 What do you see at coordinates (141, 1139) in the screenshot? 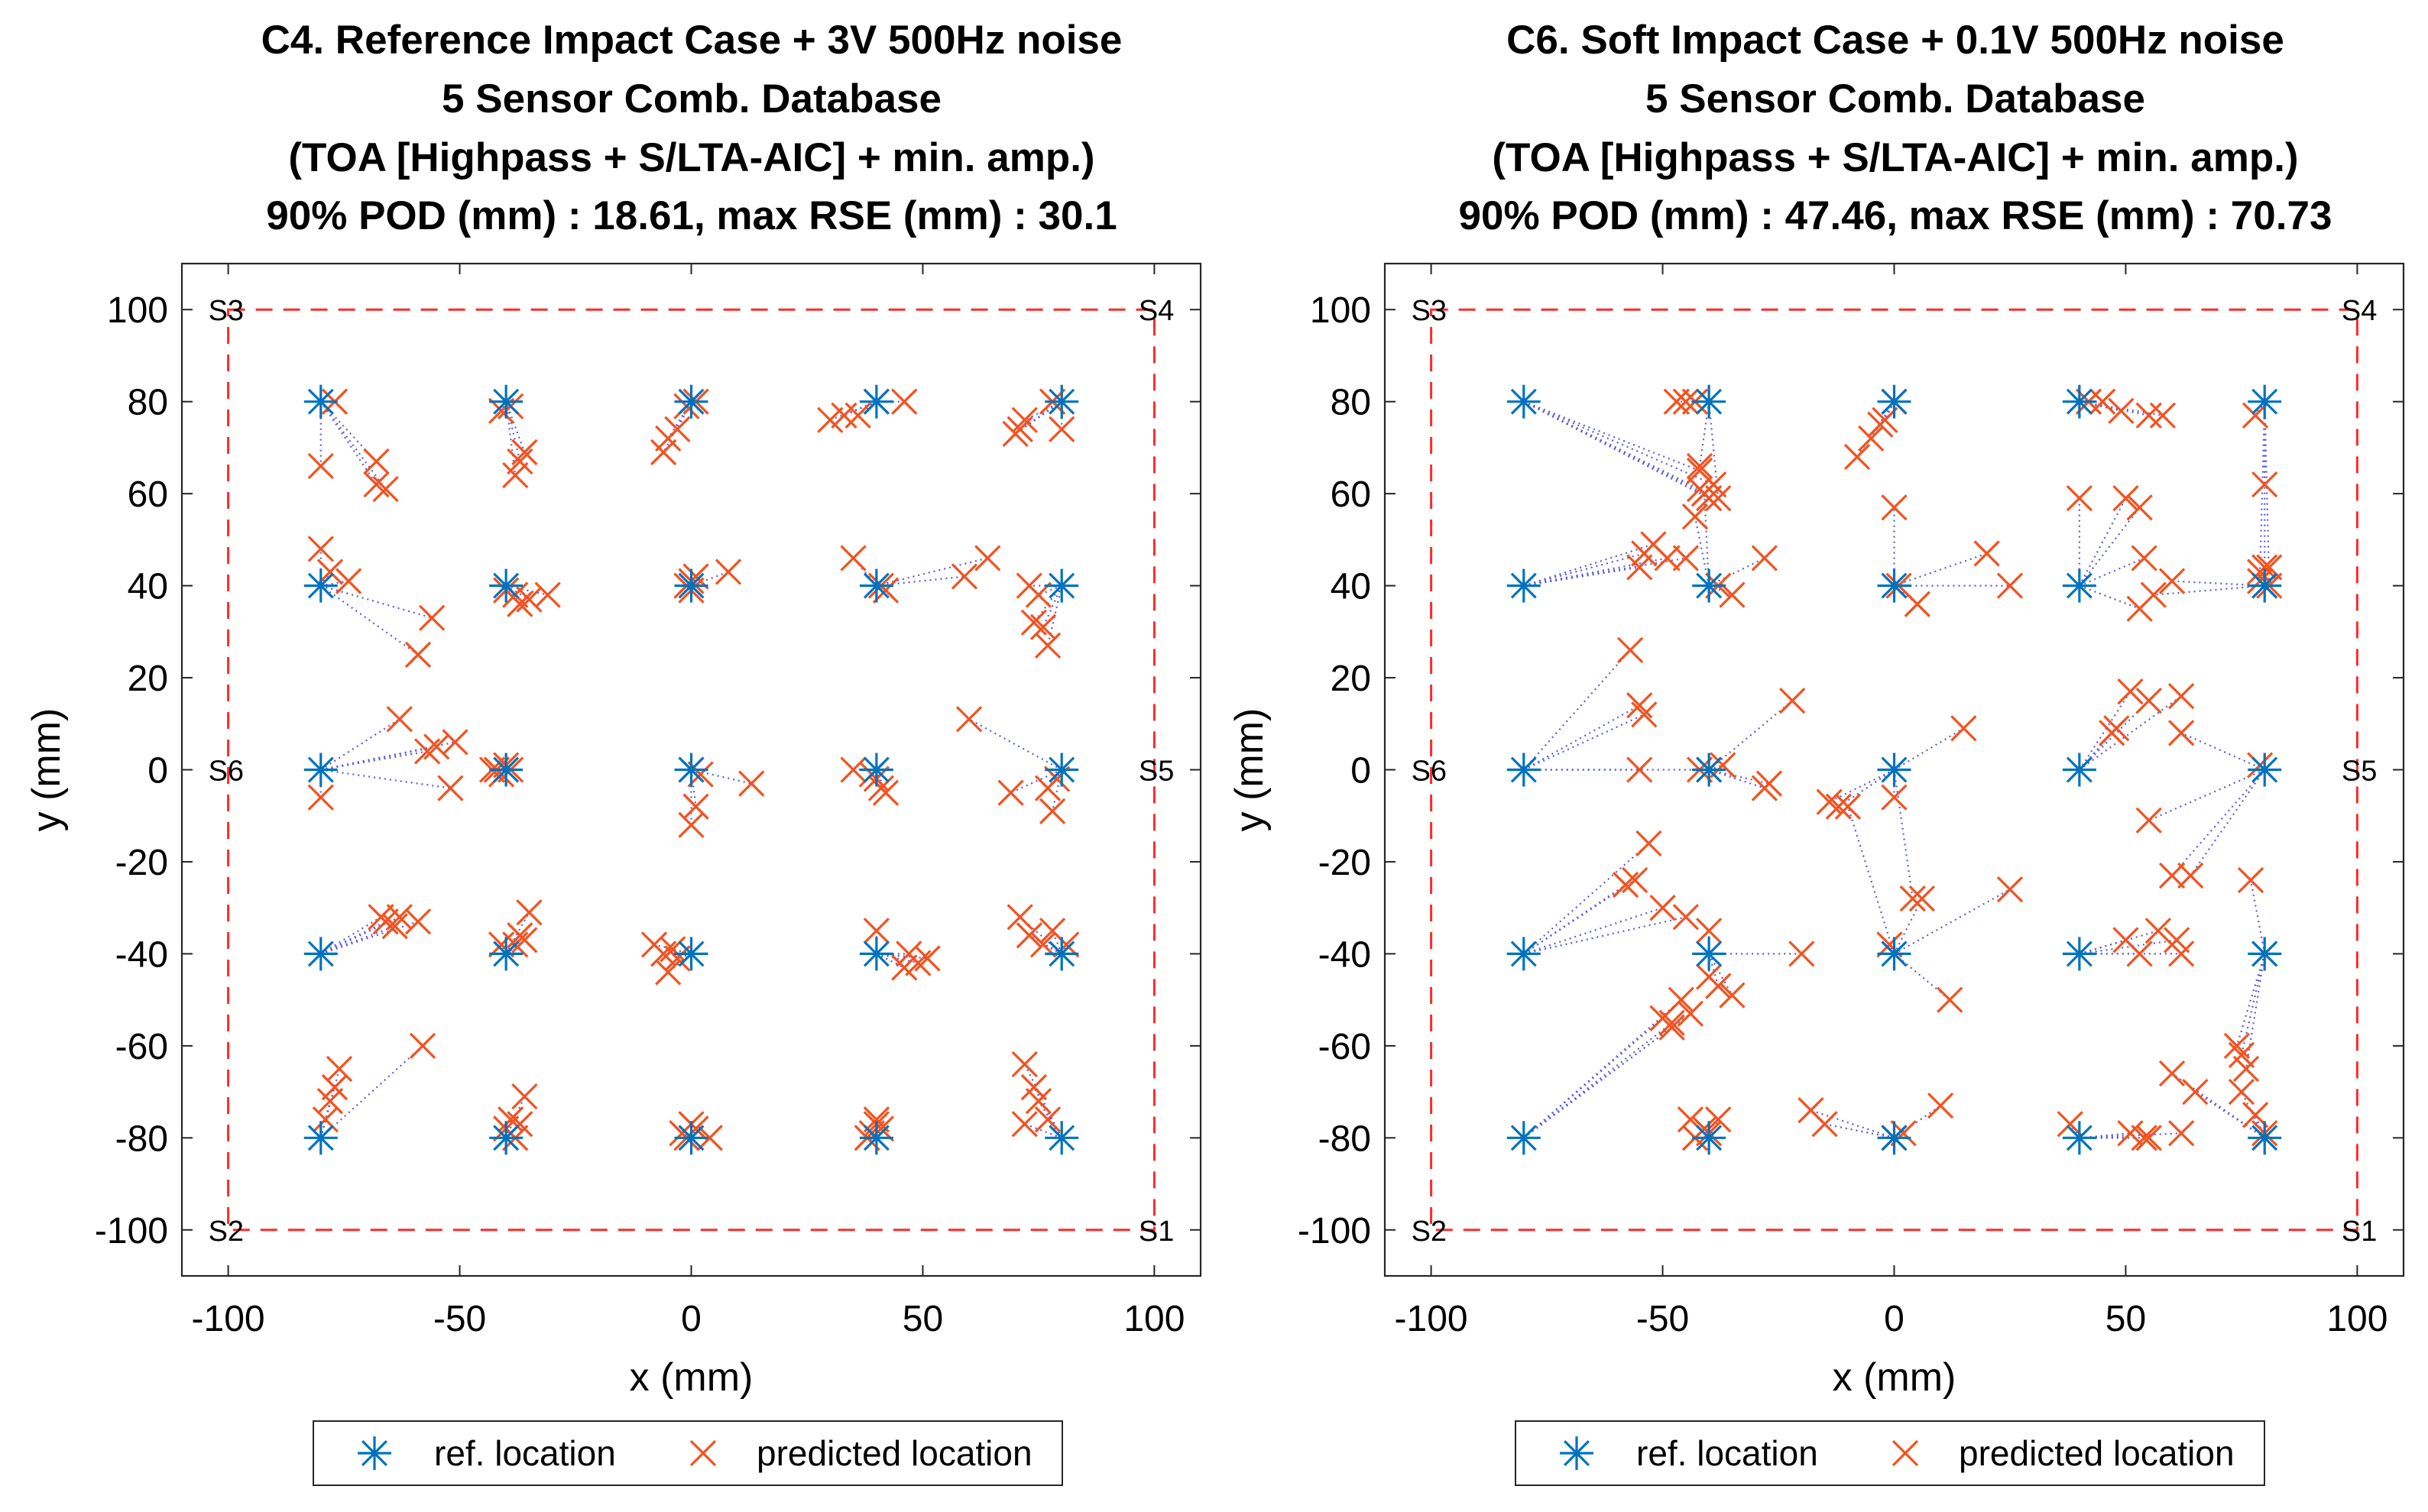
I see `y-tick-label: -80` at bounding box center [141, 1139].